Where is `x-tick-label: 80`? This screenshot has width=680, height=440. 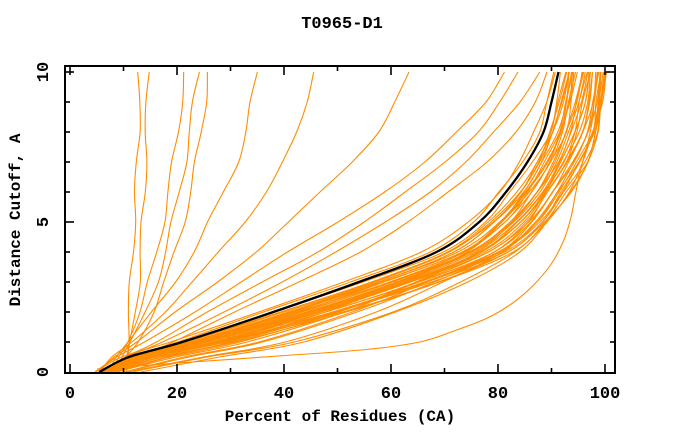 x-tick-label: 80 is located at coordinates (498, 394).